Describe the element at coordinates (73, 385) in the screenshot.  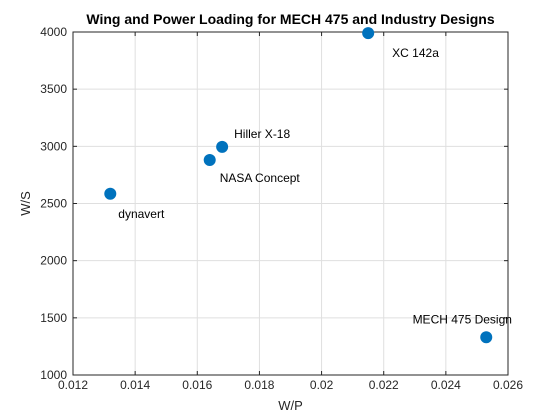
I see `x-tick-label: 0.012` at that location.